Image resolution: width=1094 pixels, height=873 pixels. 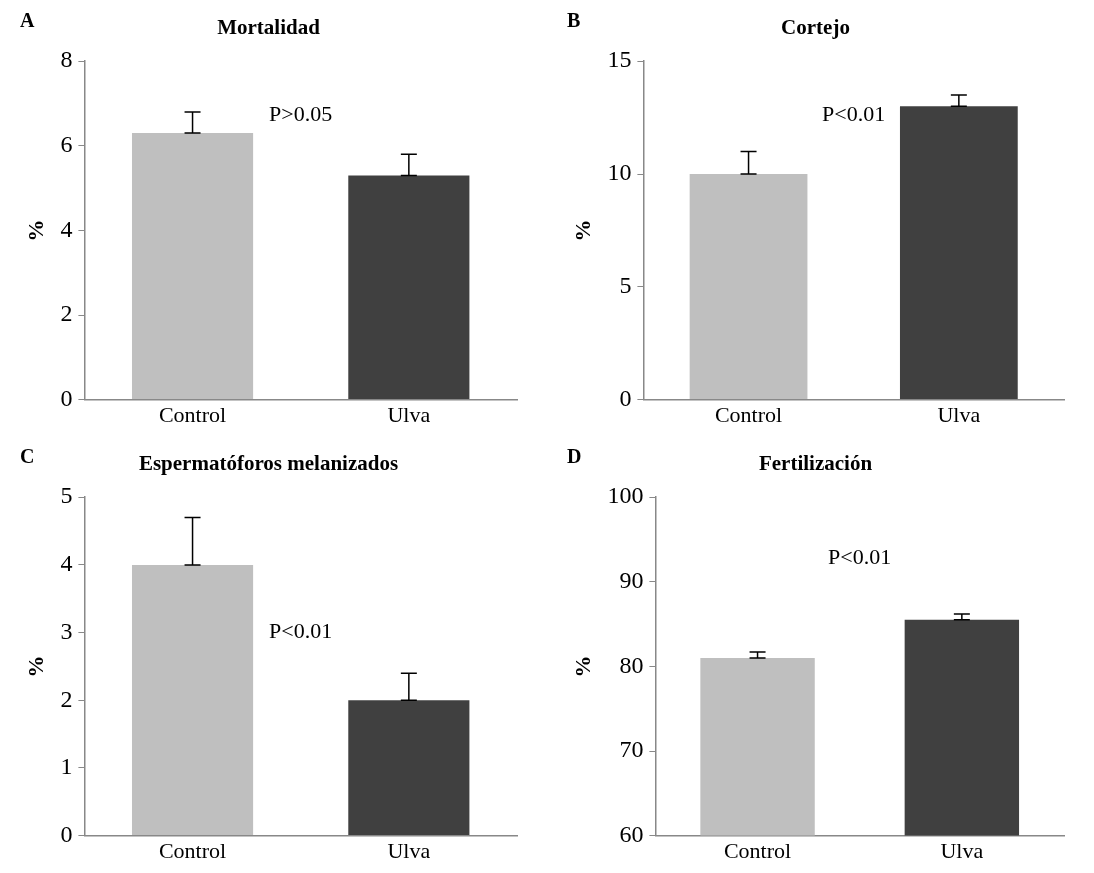 I want to click on text: C, so click(x=27, y=456).